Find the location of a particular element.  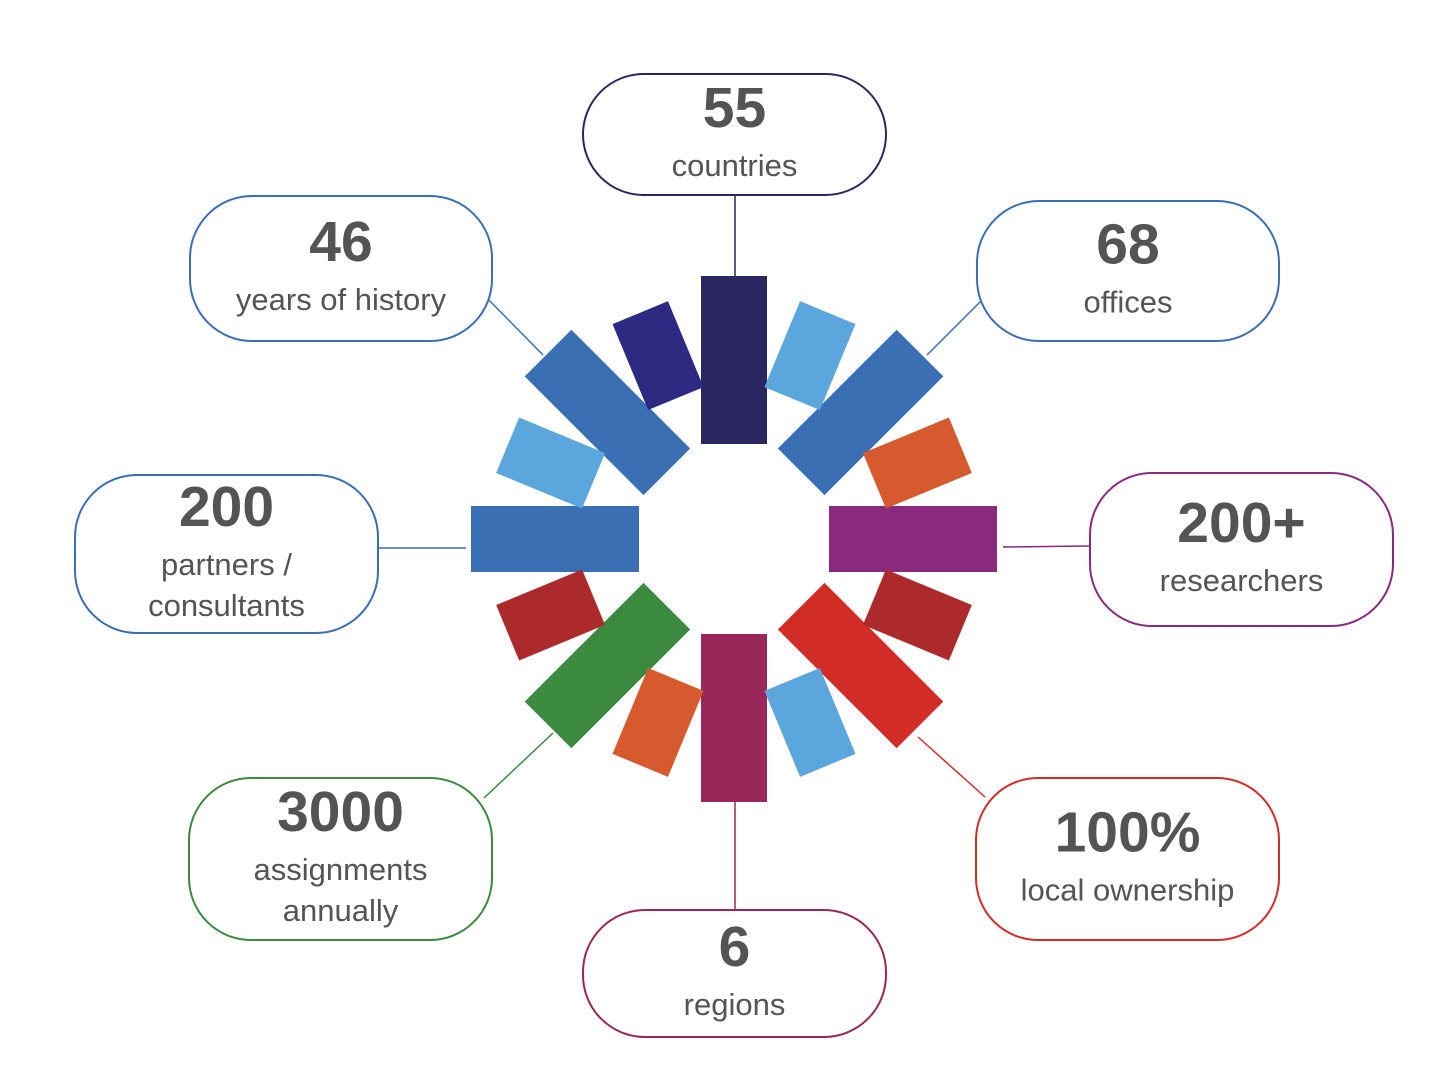

connector-history is located at coordinates (514, 325).